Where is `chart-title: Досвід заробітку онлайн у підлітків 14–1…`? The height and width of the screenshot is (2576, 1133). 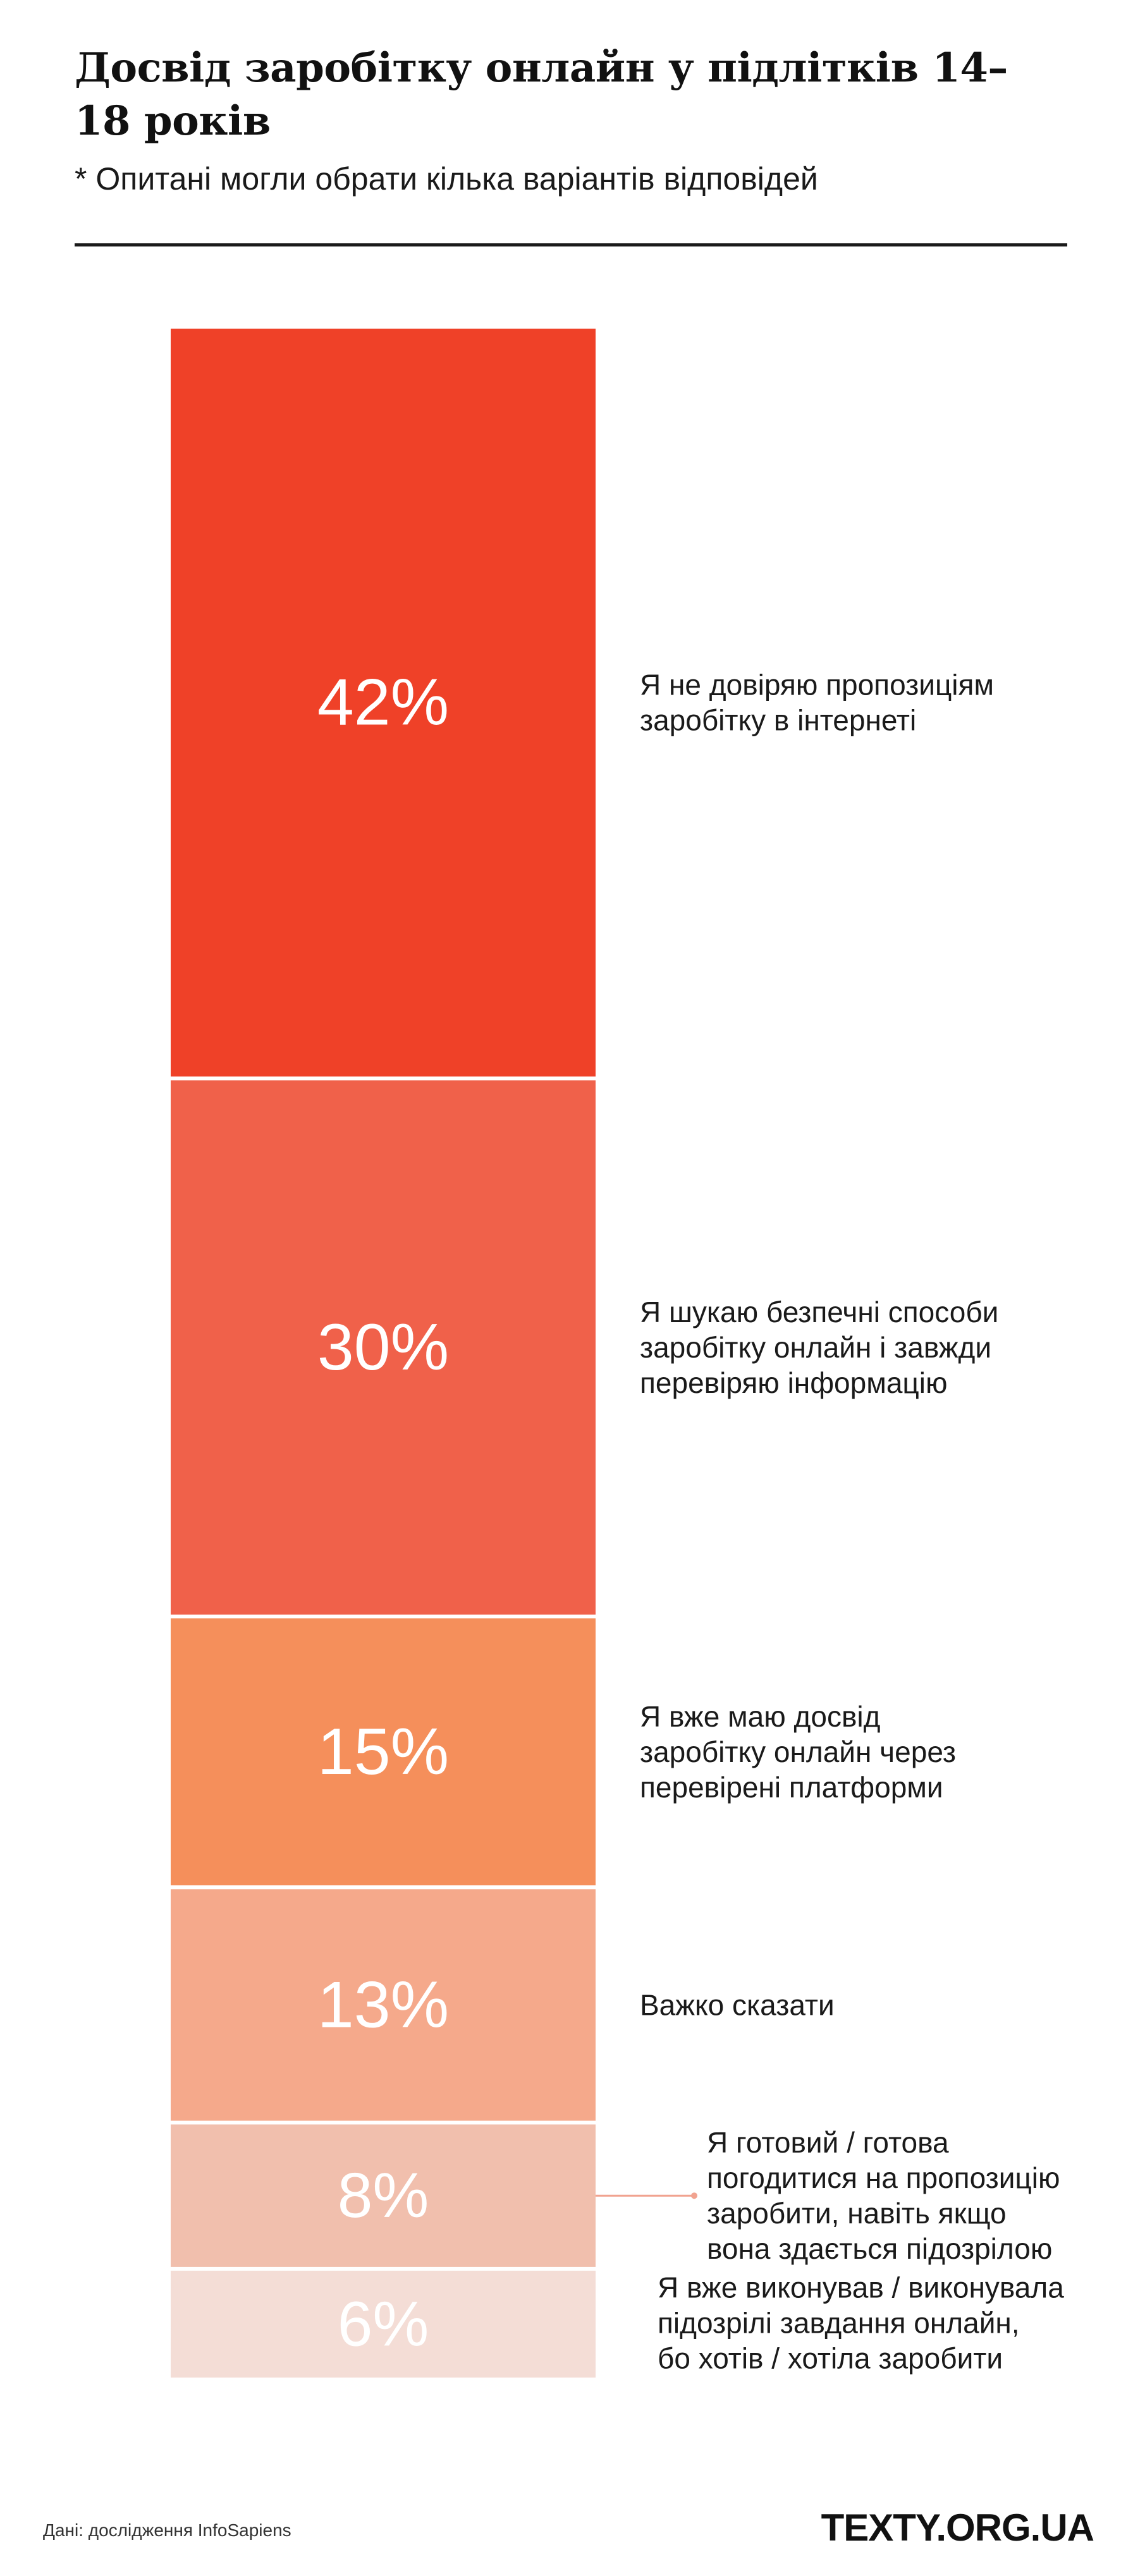
chart-title: Досвід заробітку онлайн у підлітків 14–1… is located at coordinates (542, 94).